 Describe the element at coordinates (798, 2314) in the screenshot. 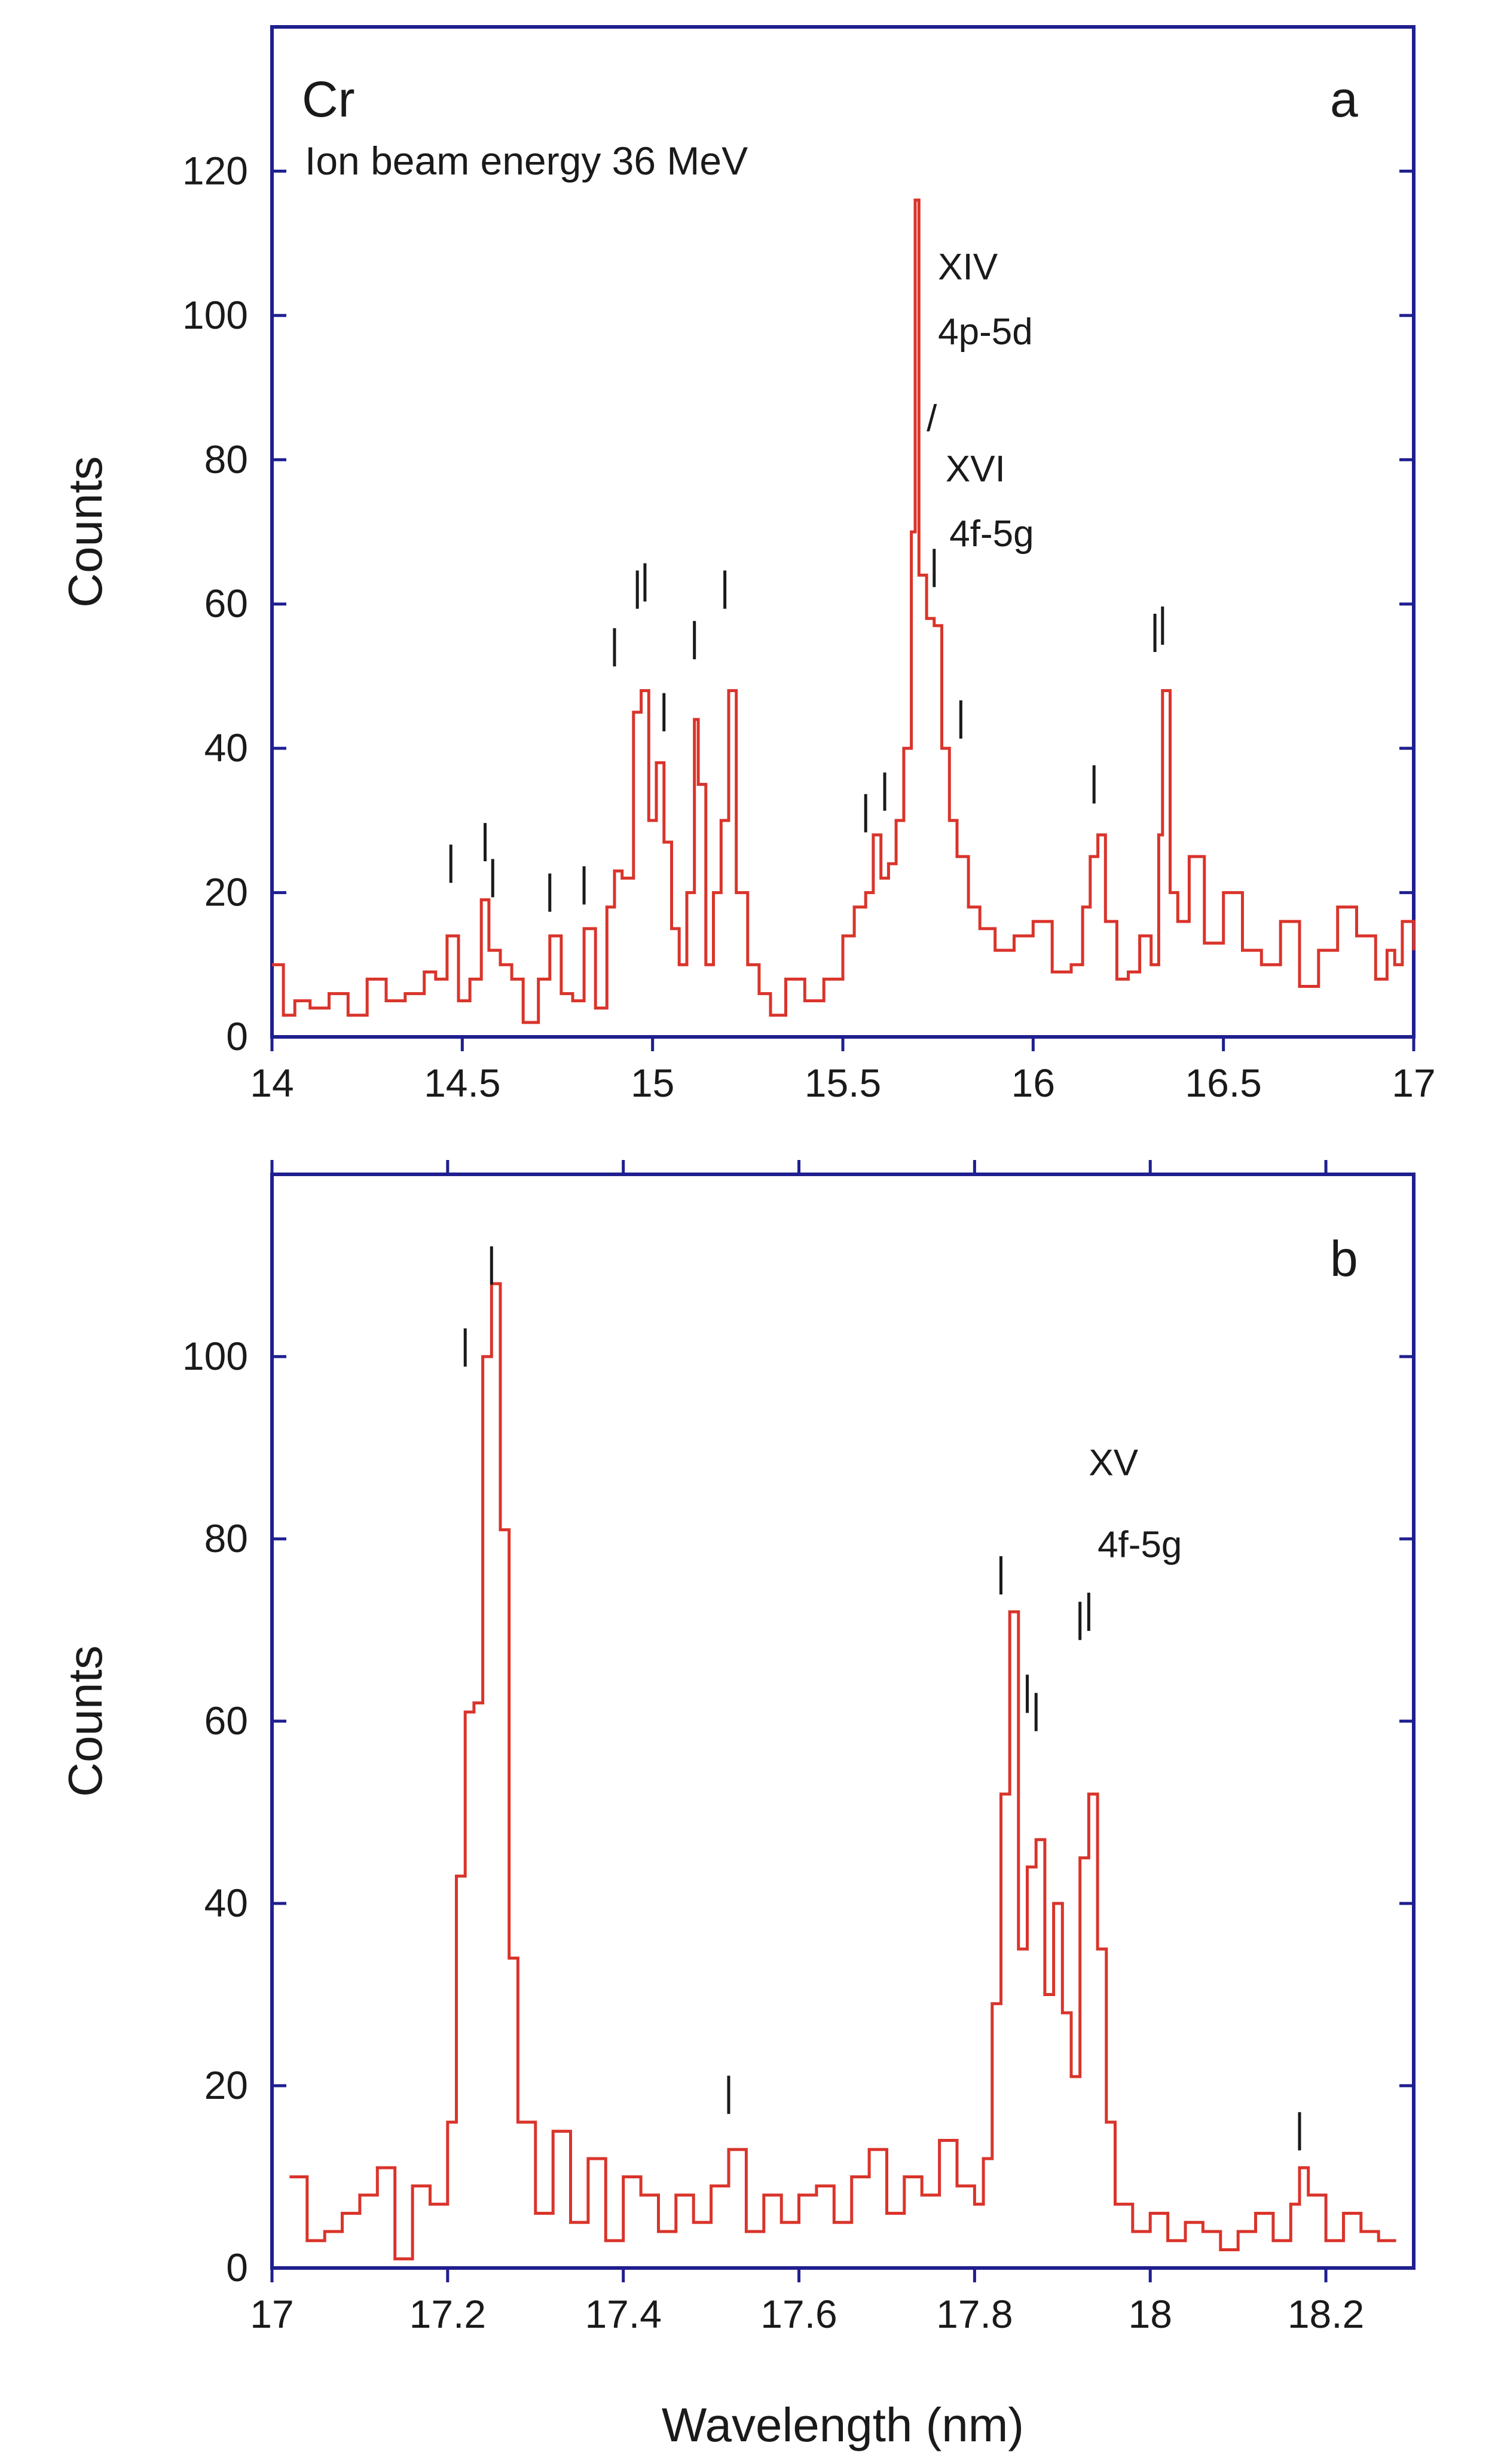

I see `x-tick-label: 17.6` at that location.